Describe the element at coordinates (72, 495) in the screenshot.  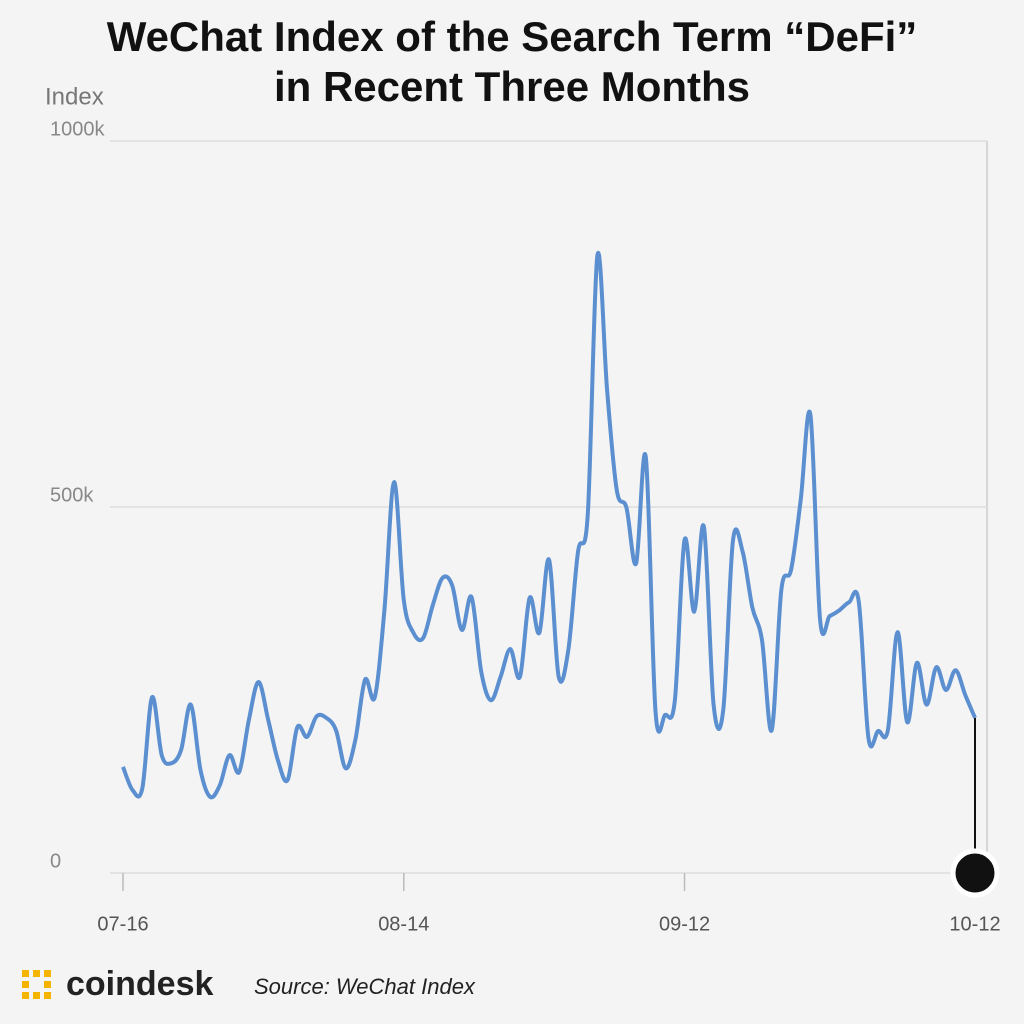
I see `y-tick-label: 500k` at that location.